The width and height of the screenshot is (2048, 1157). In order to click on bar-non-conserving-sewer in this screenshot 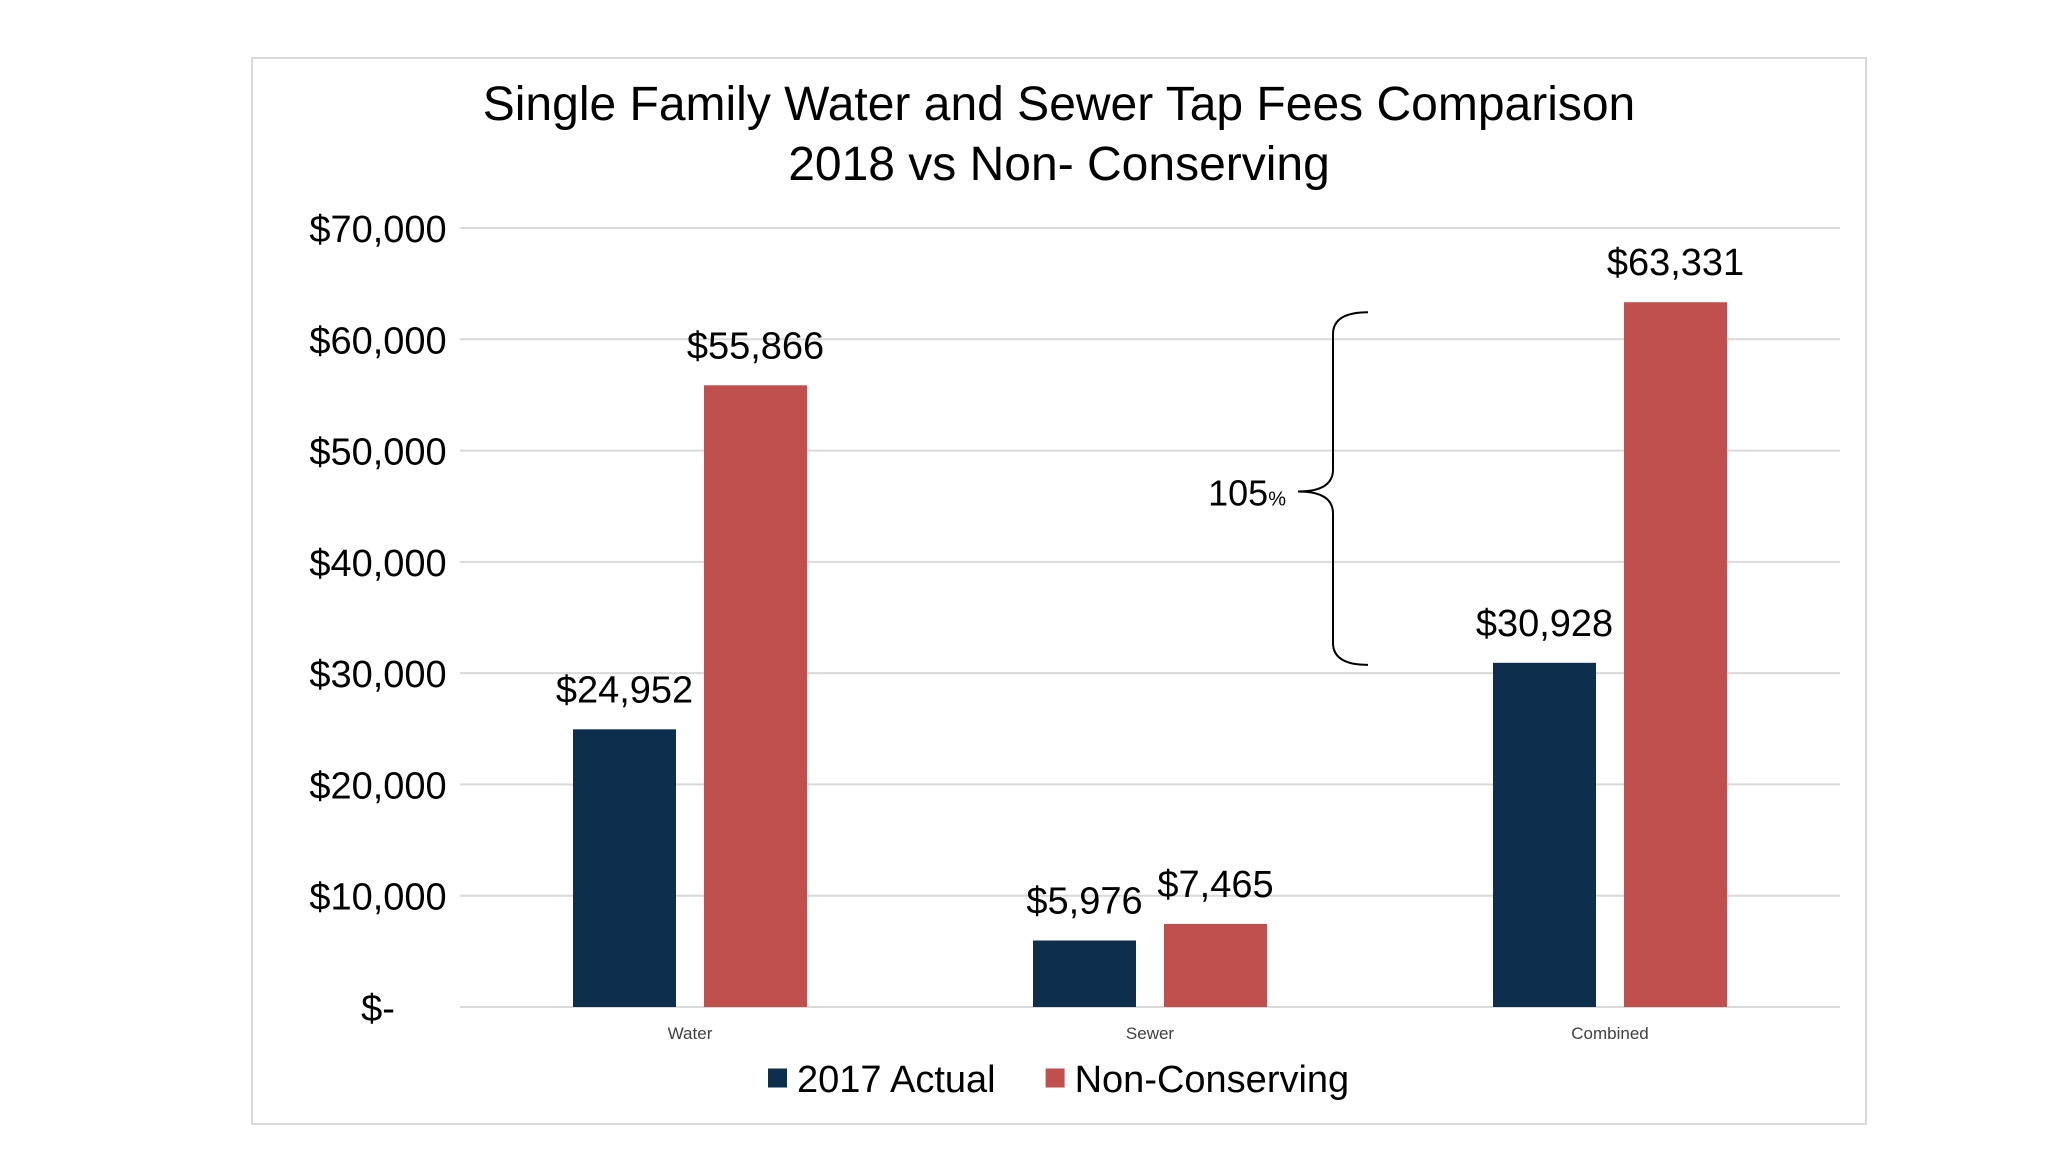, I will do `click(1215, 965)`.